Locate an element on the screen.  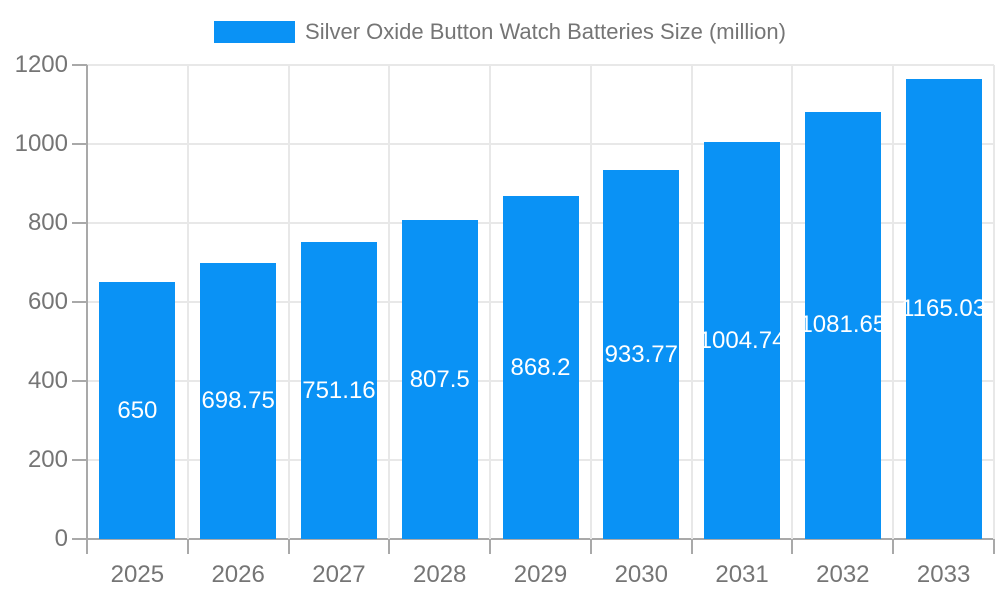
x-axis-label-2029: 2029 is located at coordinates (540, 574).